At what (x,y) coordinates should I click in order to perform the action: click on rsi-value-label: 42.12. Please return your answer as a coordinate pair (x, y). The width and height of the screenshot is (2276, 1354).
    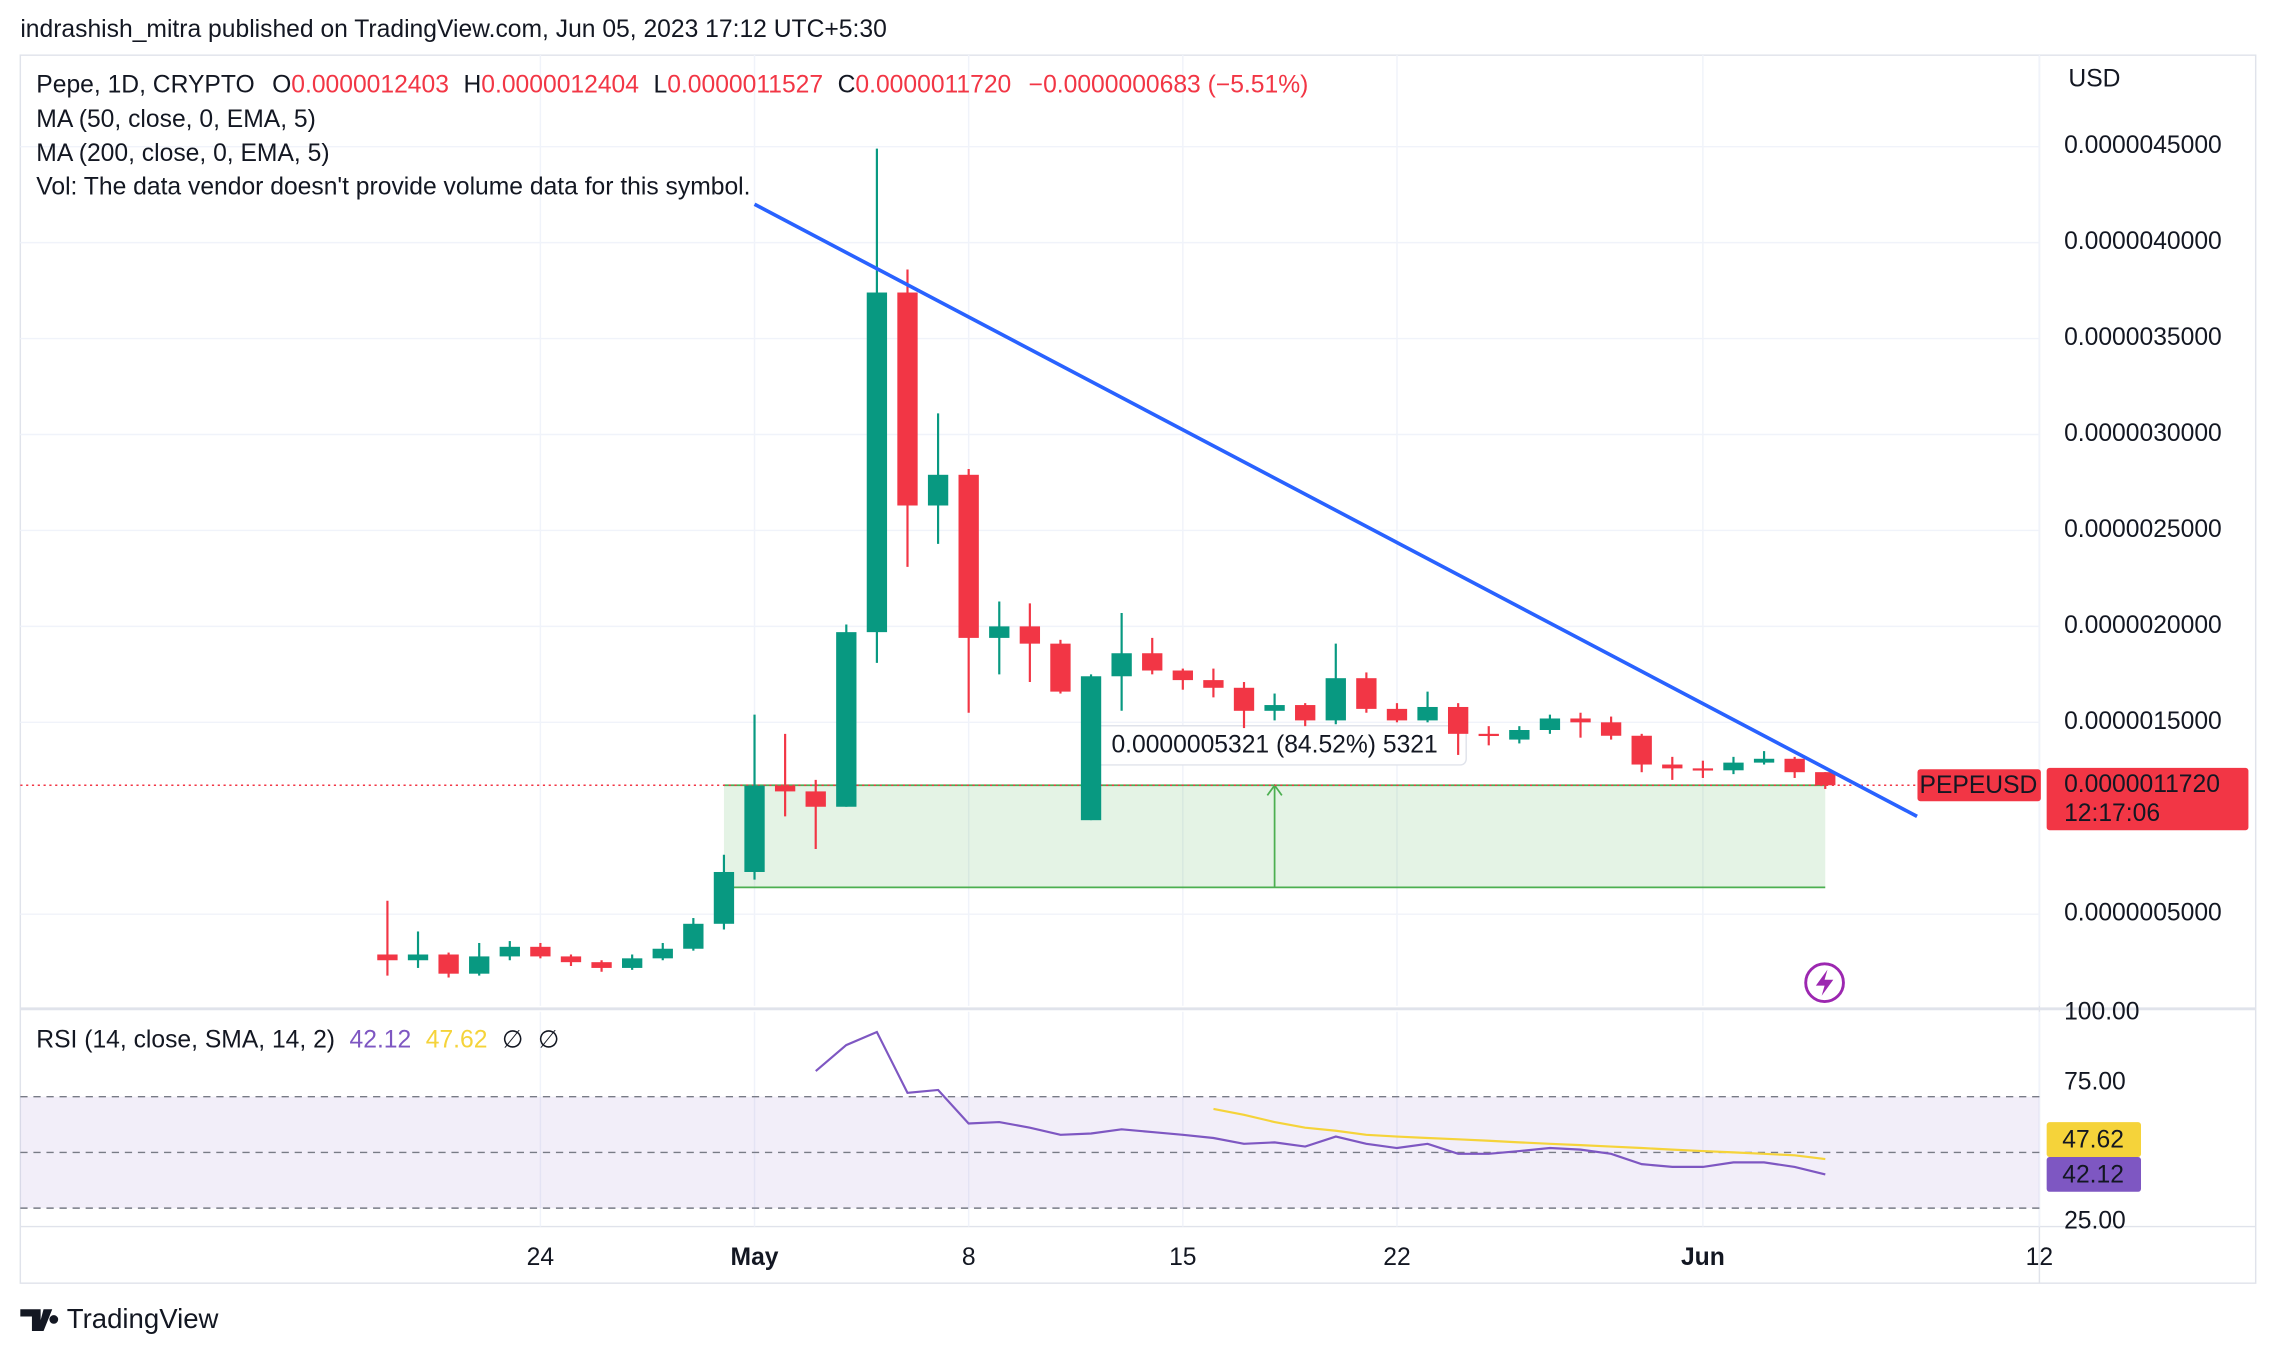
    Looking at the image, I should click on (2093, 1174).